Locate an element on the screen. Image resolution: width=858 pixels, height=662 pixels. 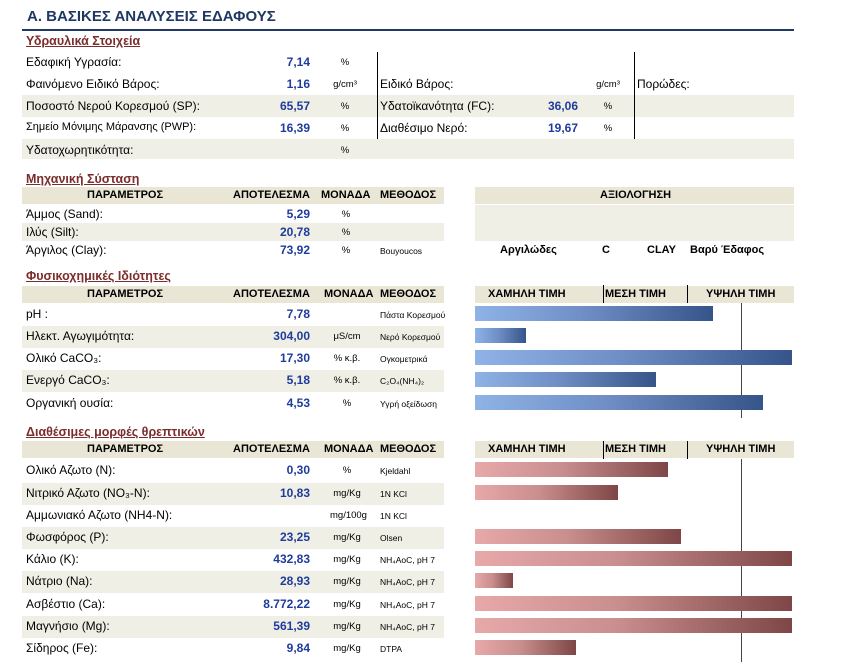
hydraulic-divider is located at coordinates (634, 95).